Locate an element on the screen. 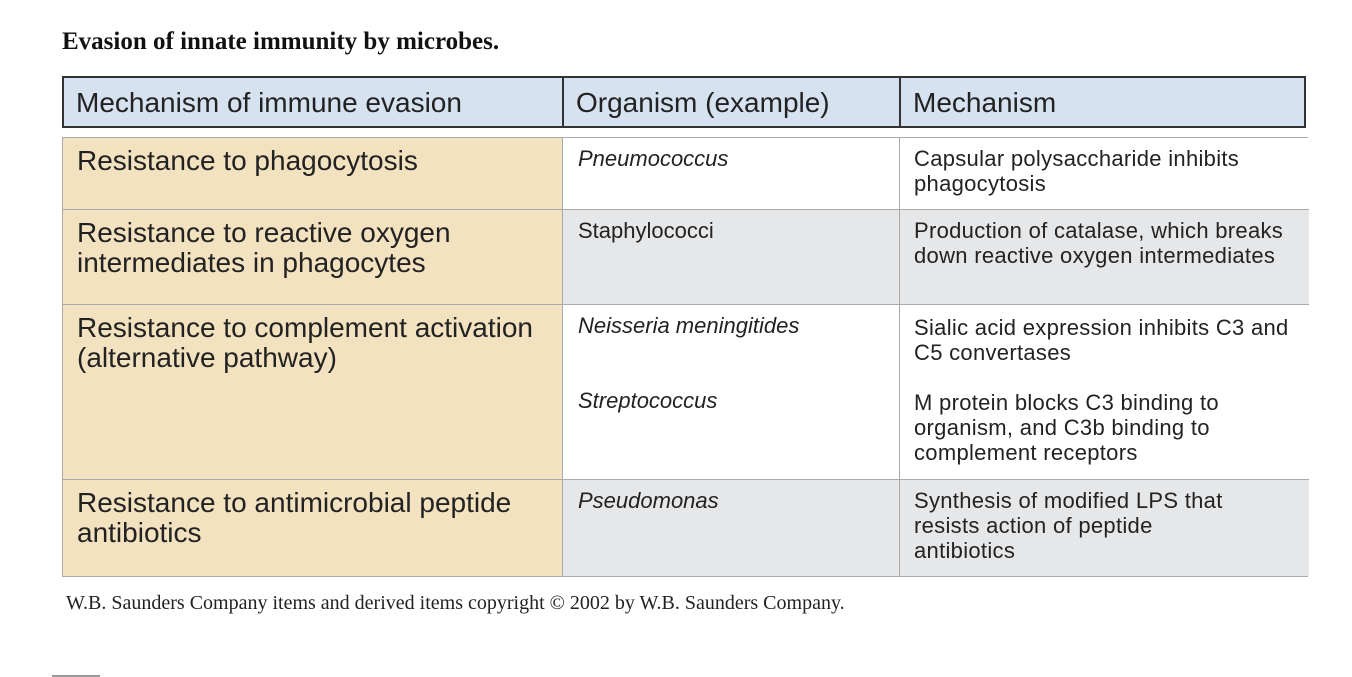  table-cell-evasion: Resistance to phagocytosis is located at coordinates (313, 174).